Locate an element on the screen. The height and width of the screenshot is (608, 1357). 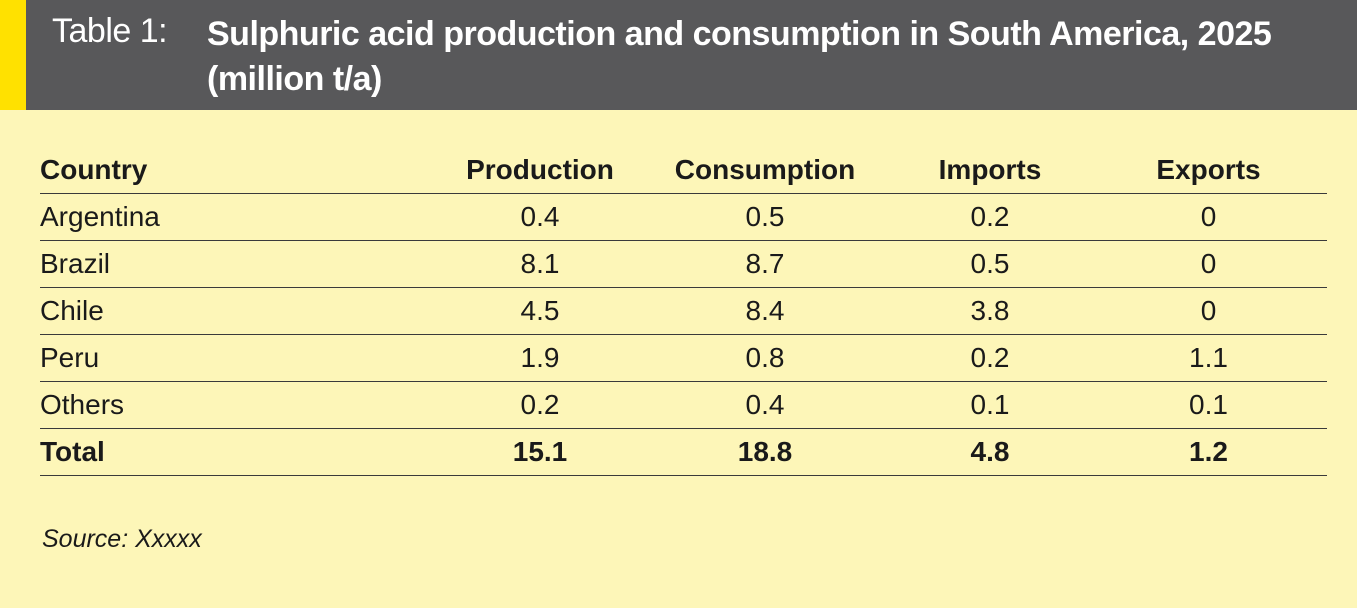
table-row: Peru 1.9 0.8 0.2 1.1 is located at coordinates (683, 358).